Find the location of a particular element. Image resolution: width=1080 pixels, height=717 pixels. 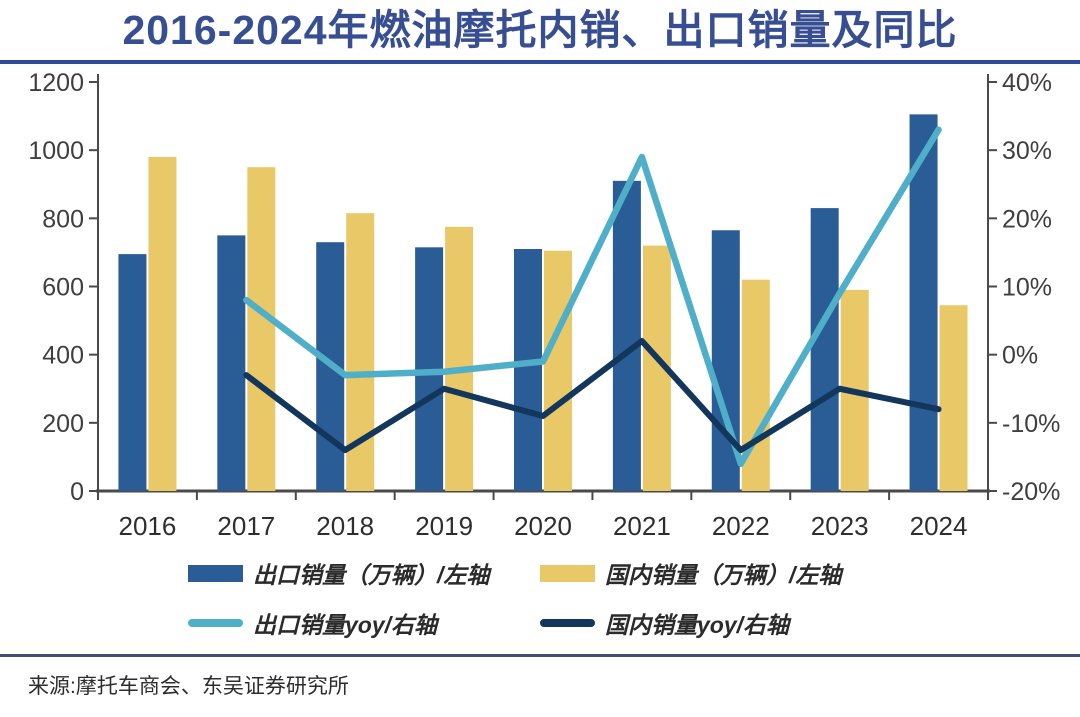

domestic-yoy-line is located at coordinates (592, 396).